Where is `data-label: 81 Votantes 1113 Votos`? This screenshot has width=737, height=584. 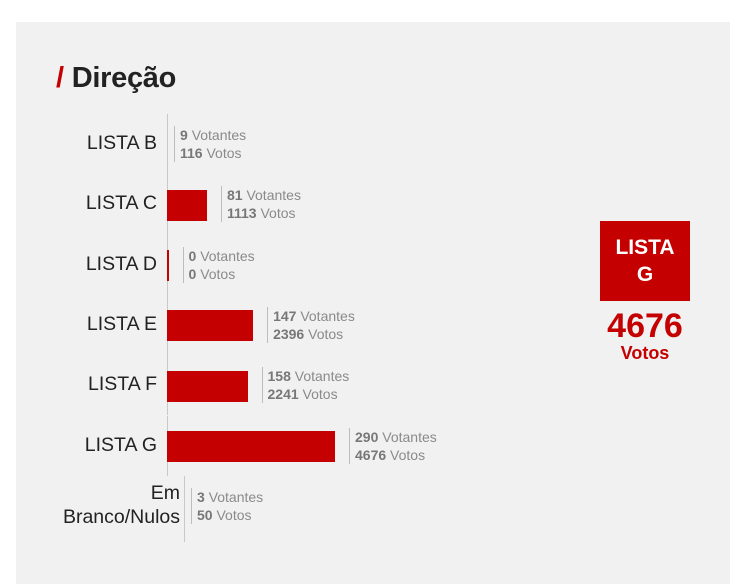
data-label: 81 Votantes 1113 Votos is located at coordinates (260, 204).